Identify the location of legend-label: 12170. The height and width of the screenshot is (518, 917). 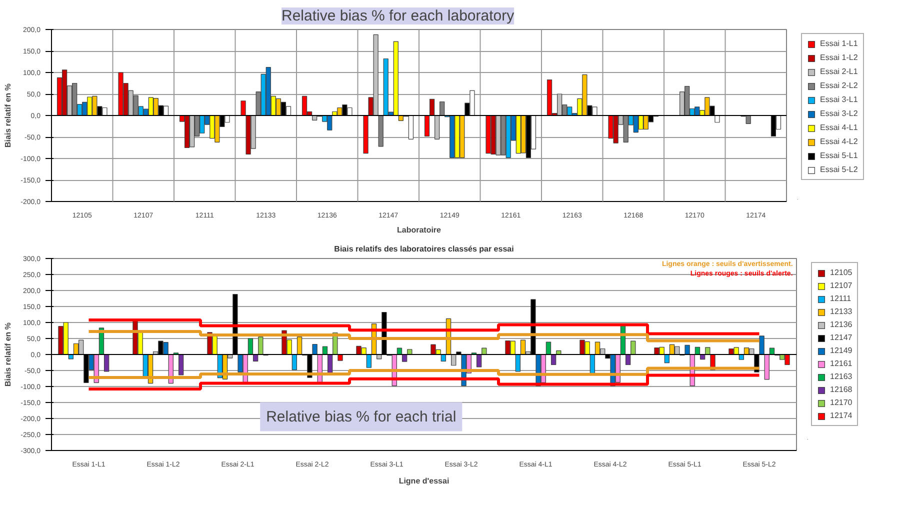
(841, 402).